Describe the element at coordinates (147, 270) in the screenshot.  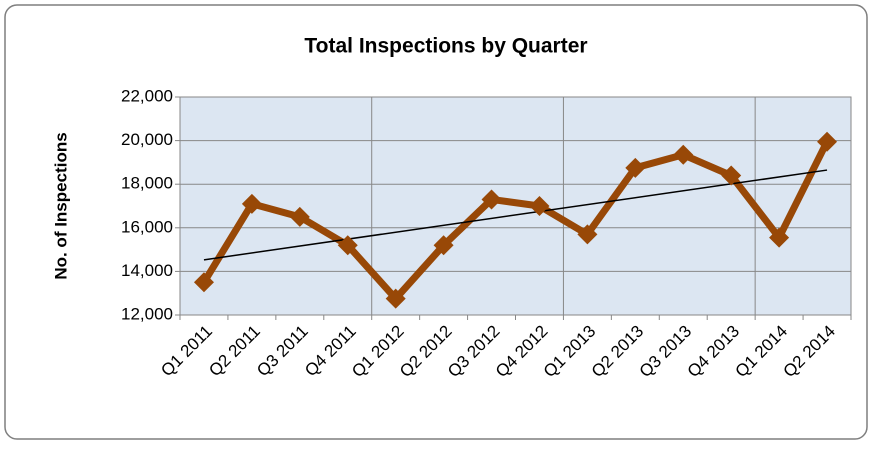
I see `y-tick-label: 14,000` at that location.